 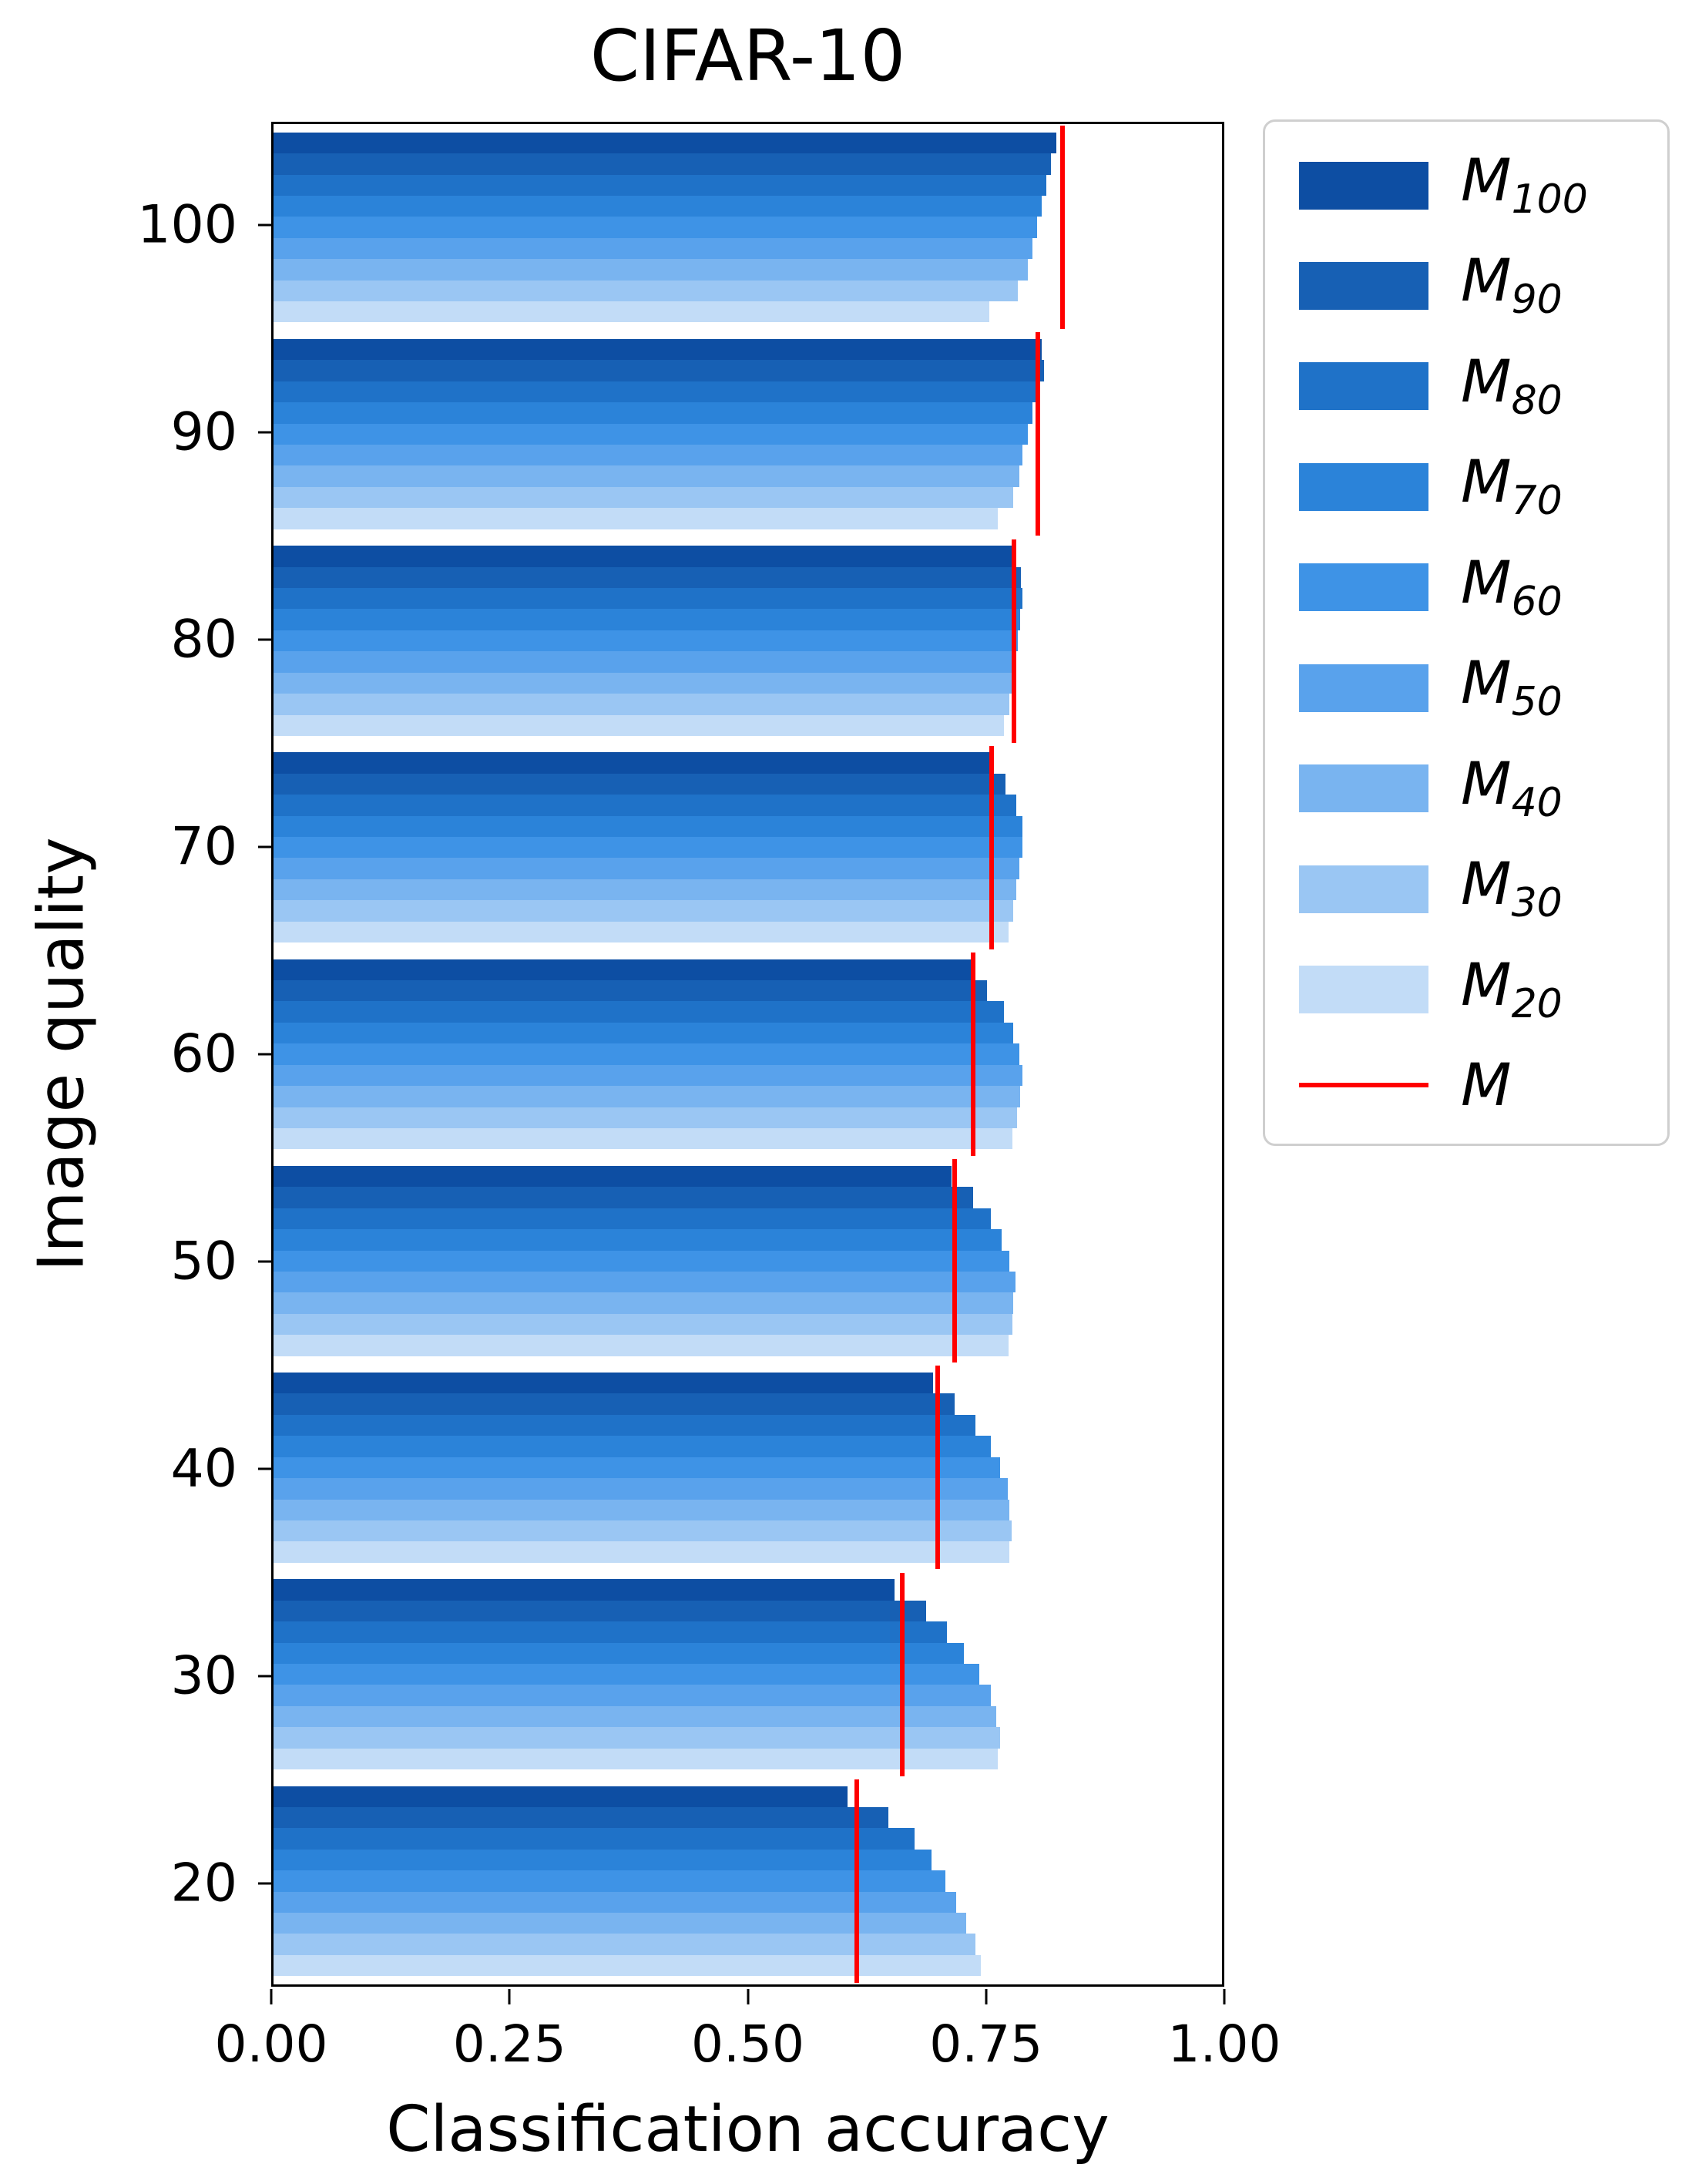 What do you see at coordinates (748, 2064) in the screenshot?
I see `x-axis: 0.00 0.25 0.50 0.75 1.00` at bounding box center [748, 2064].